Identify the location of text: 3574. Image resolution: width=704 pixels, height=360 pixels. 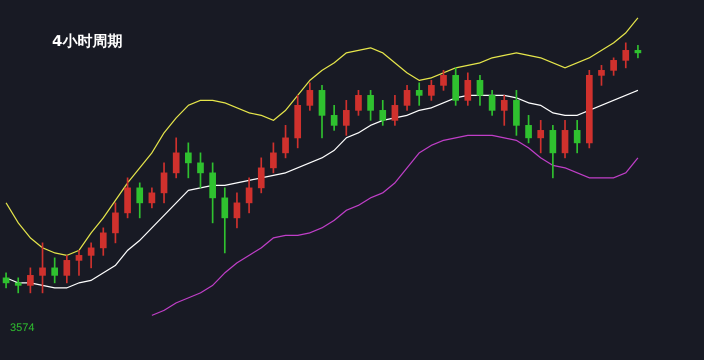
(22, 328).